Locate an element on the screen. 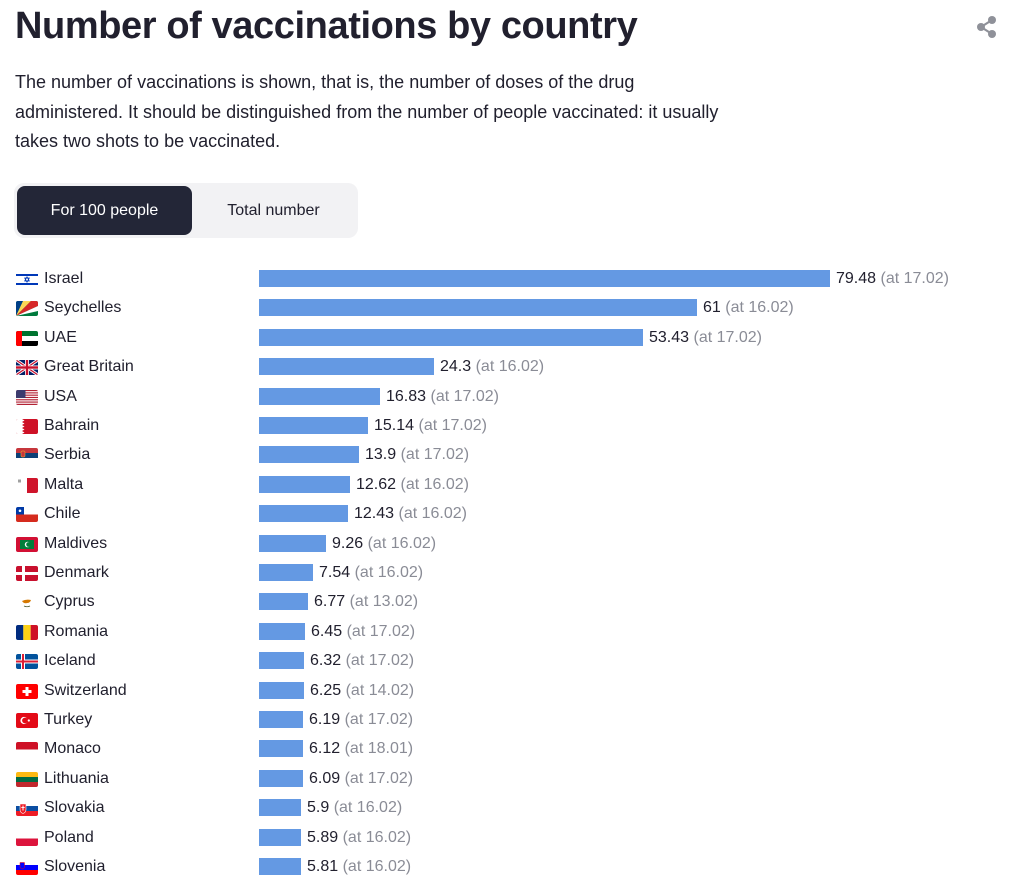 Image resolution: width=1024 pixels, height=883 pixels. chart-row: Great Britain 24.3 (at 16.02) is located at coordinates (512, 366).